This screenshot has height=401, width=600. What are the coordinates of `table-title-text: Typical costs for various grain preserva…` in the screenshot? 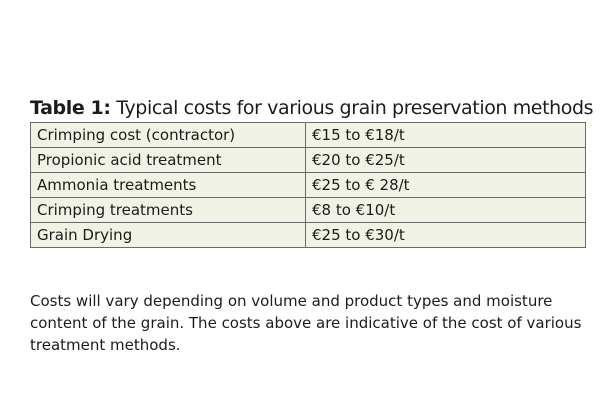 It's located at (352, 108).